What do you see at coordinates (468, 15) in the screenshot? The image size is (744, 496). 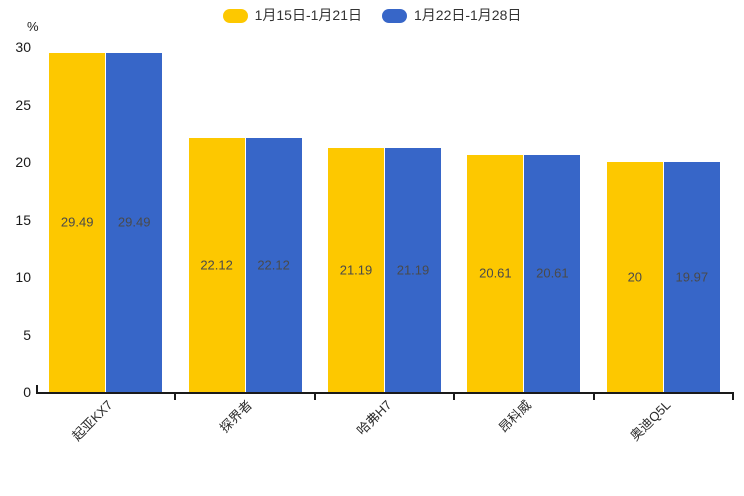 I see `legend-item-label: 1月22日-1月28日` at bounding box center [468, 15].